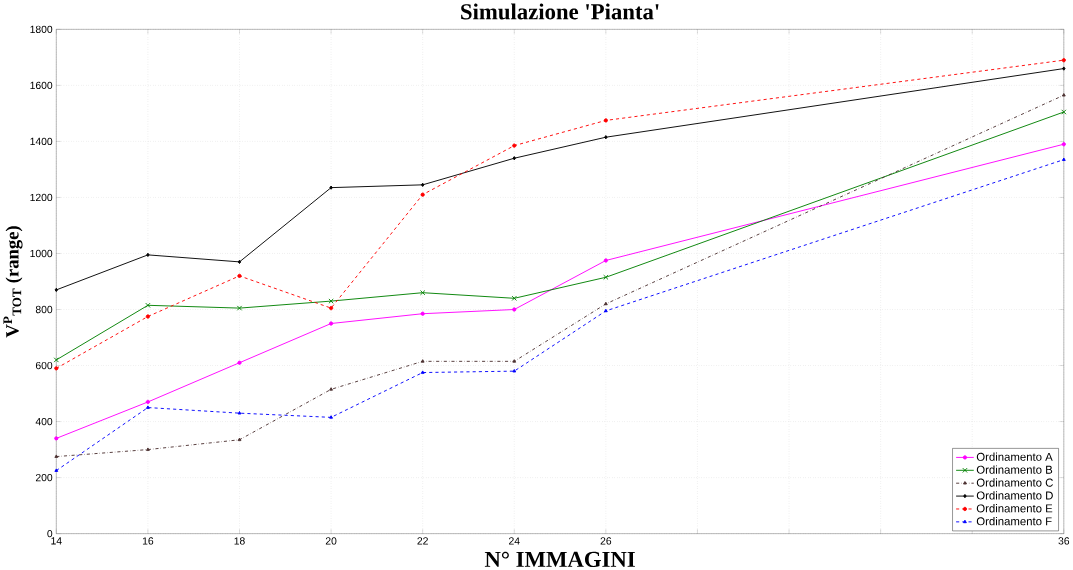  Describe the element at coordinates (56, 541) in the screenshot. I see `x-tick-label: 14` at that location.